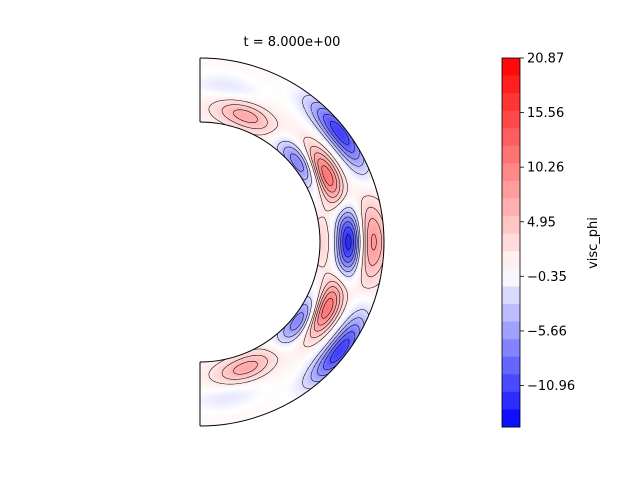 The height and width of the screenshot is (480, 640). Describe the element at coordinates (292, 42) in the screenshot. I see `chart-title: t = 8.000e+00` at that location.